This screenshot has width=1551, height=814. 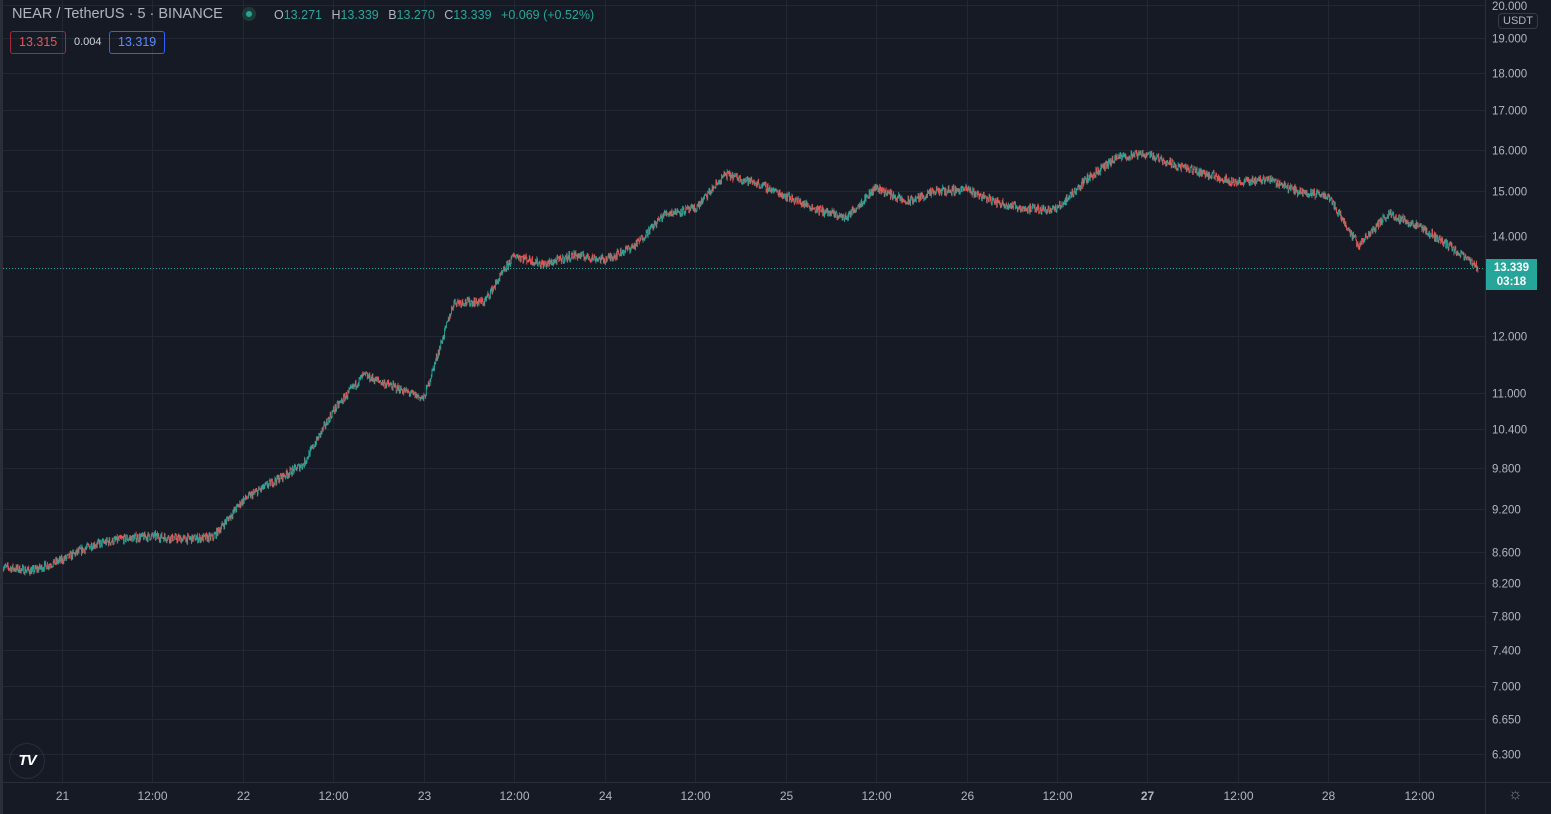 What do you see at coordinates (249, 14) in the screenshot?
I see `market-status-icon` at bounding box center [249, 14].